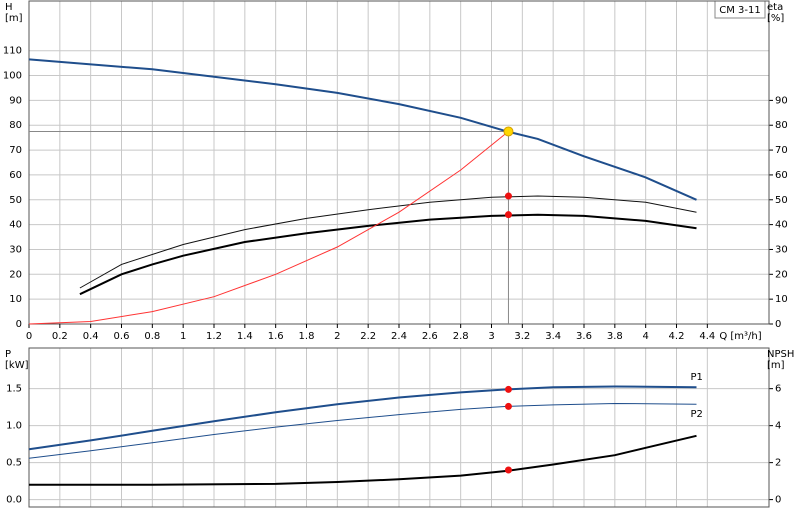  What do you see at coordinates (14, 18) in the screenshot?
I see `y-axis-unit: [m]` at bounding box center [14, 18].